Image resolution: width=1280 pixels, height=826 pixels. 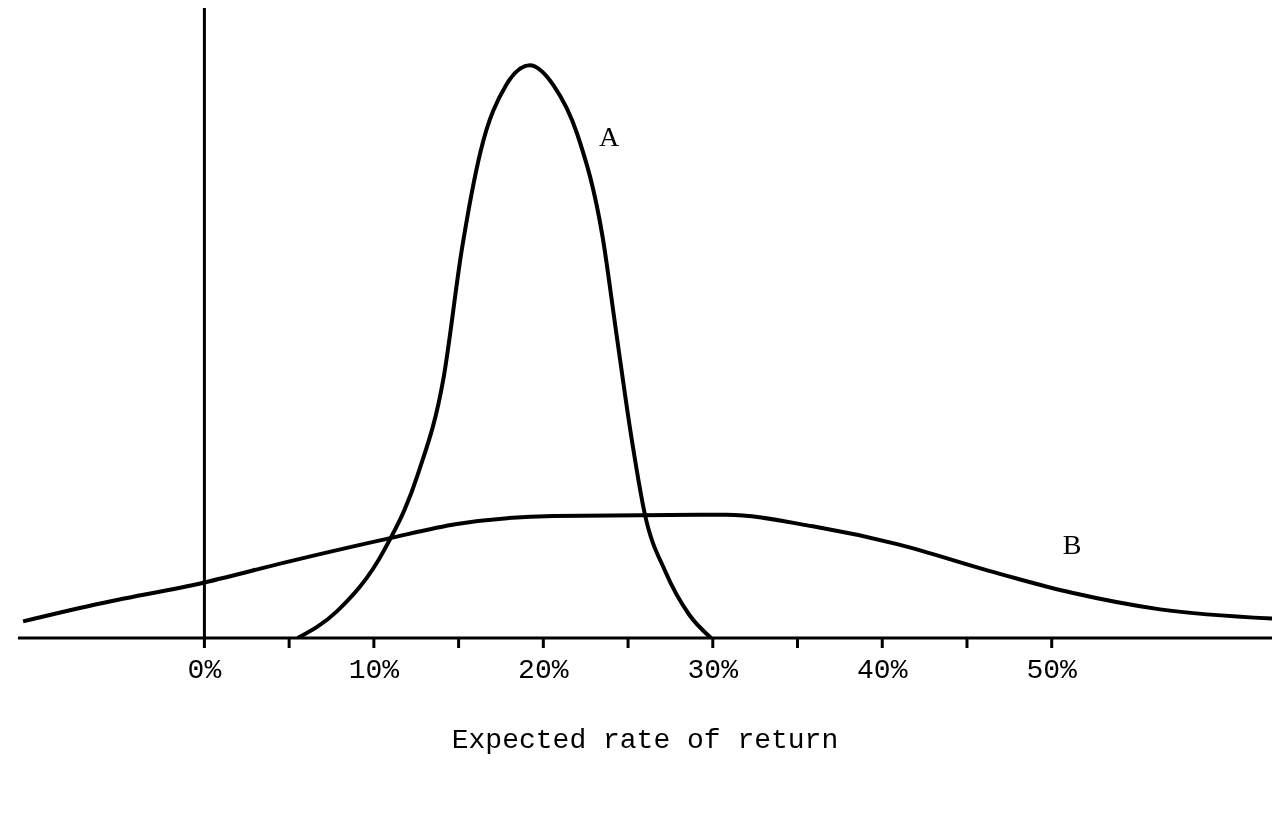 What do you see at coordinates (204, 670) in the screenshot?
I see `x-tick-label: 0%` at bounding box center [204, 670].